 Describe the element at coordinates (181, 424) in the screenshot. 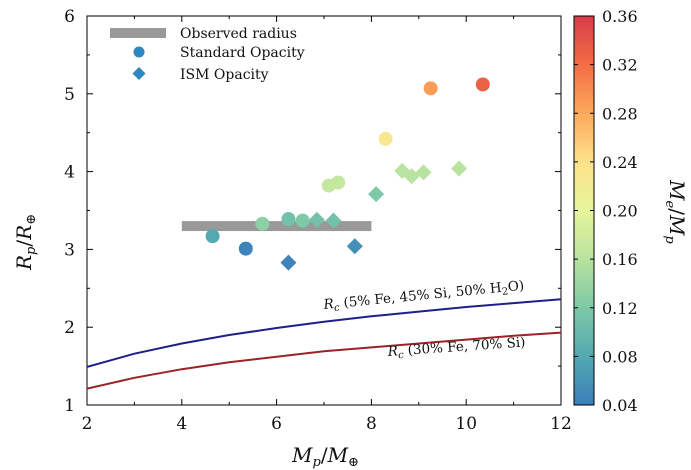

I see `x-tick-label: 4` at that location.